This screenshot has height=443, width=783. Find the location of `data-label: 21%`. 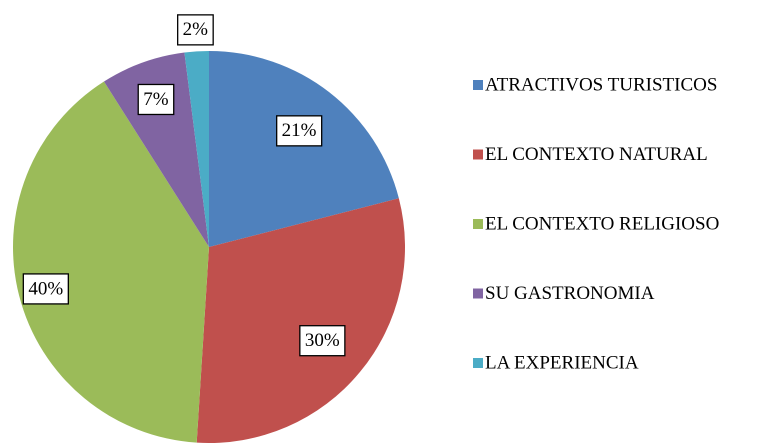

data-label: 21% is located at coordinates (299, 130).